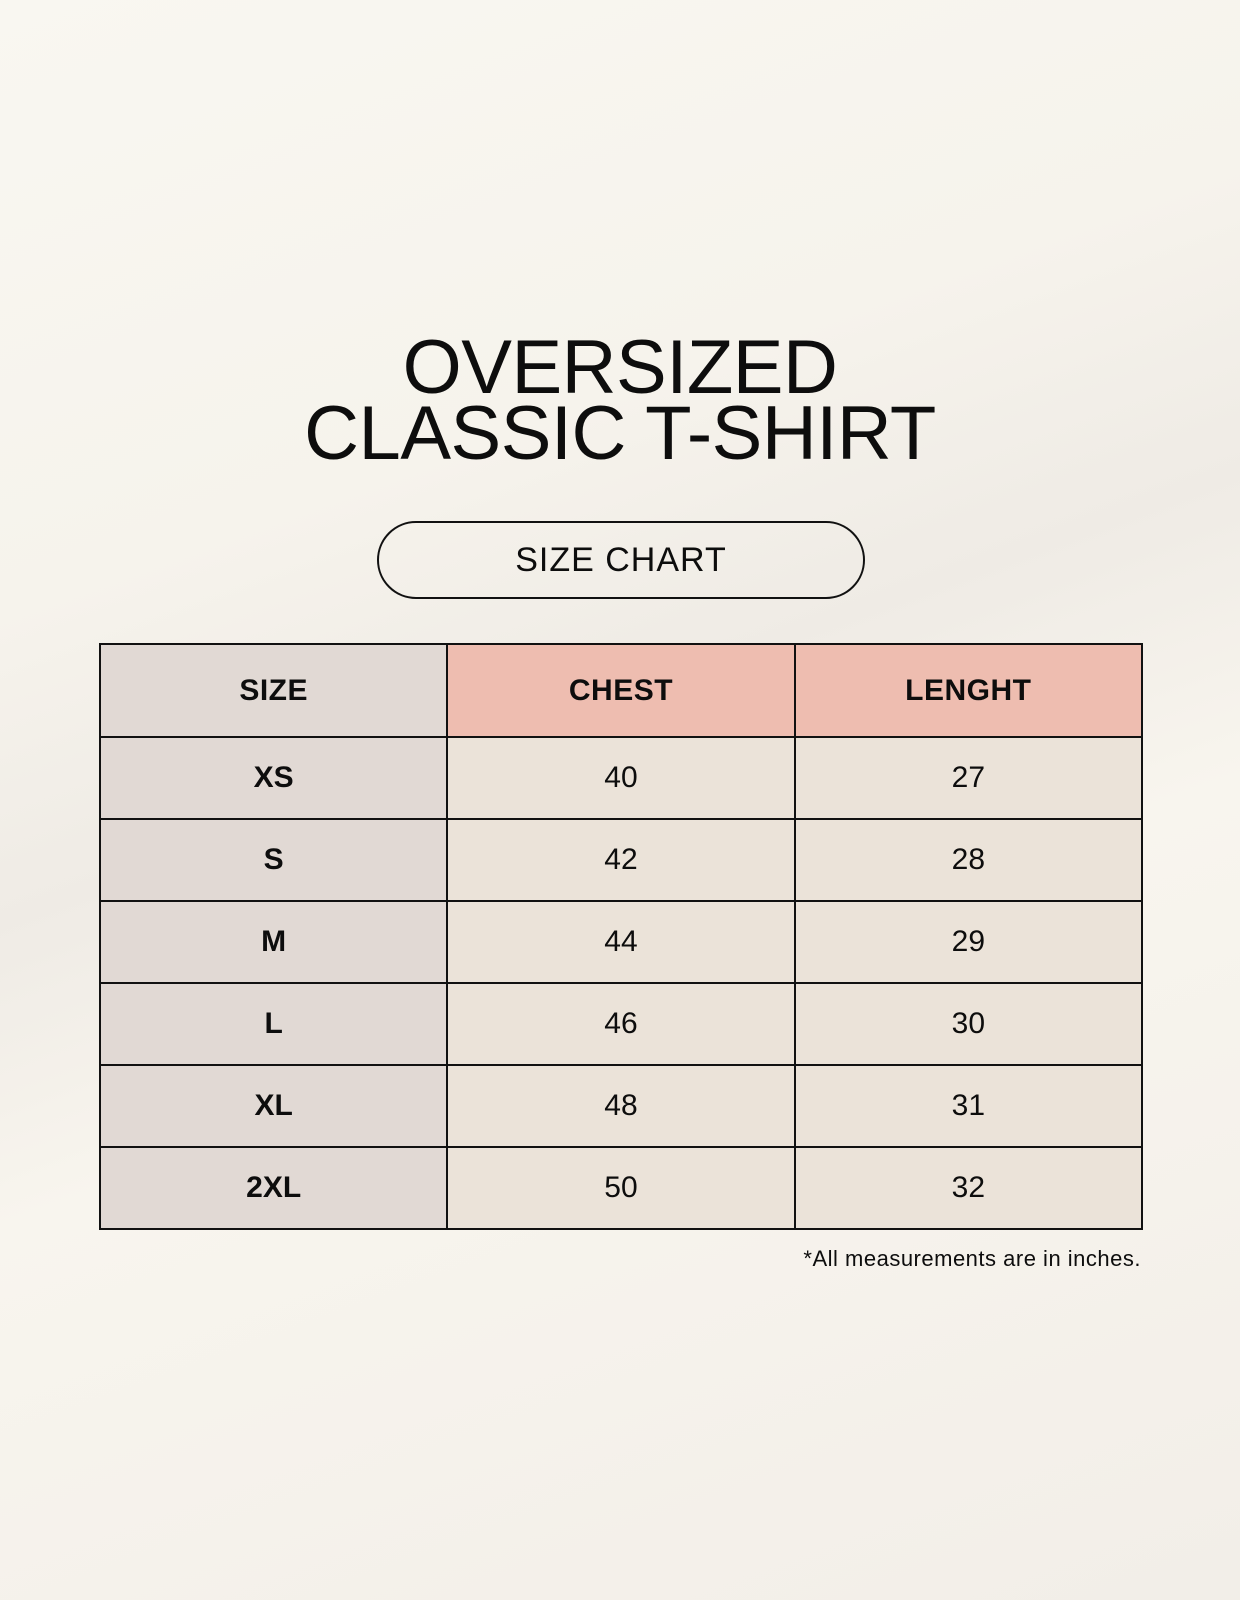 This screenshot has width=1240, height=1600. I want to click on title-line-1: OVERSIZED, so click(620, 367).